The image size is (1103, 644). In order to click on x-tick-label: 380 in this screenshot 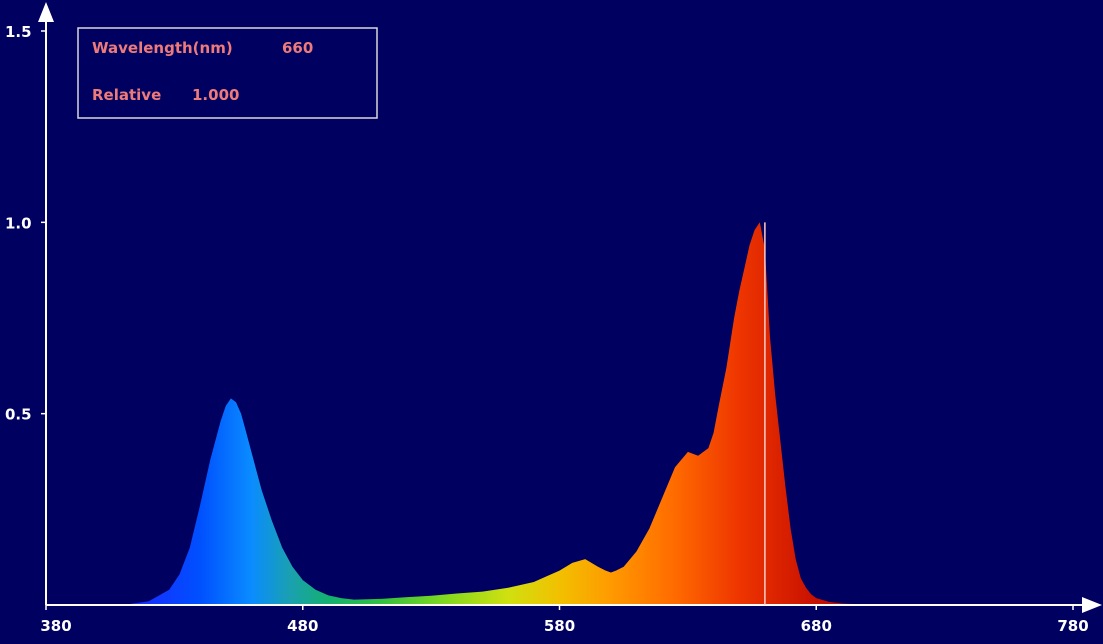, I will do `click(55, 626)`.